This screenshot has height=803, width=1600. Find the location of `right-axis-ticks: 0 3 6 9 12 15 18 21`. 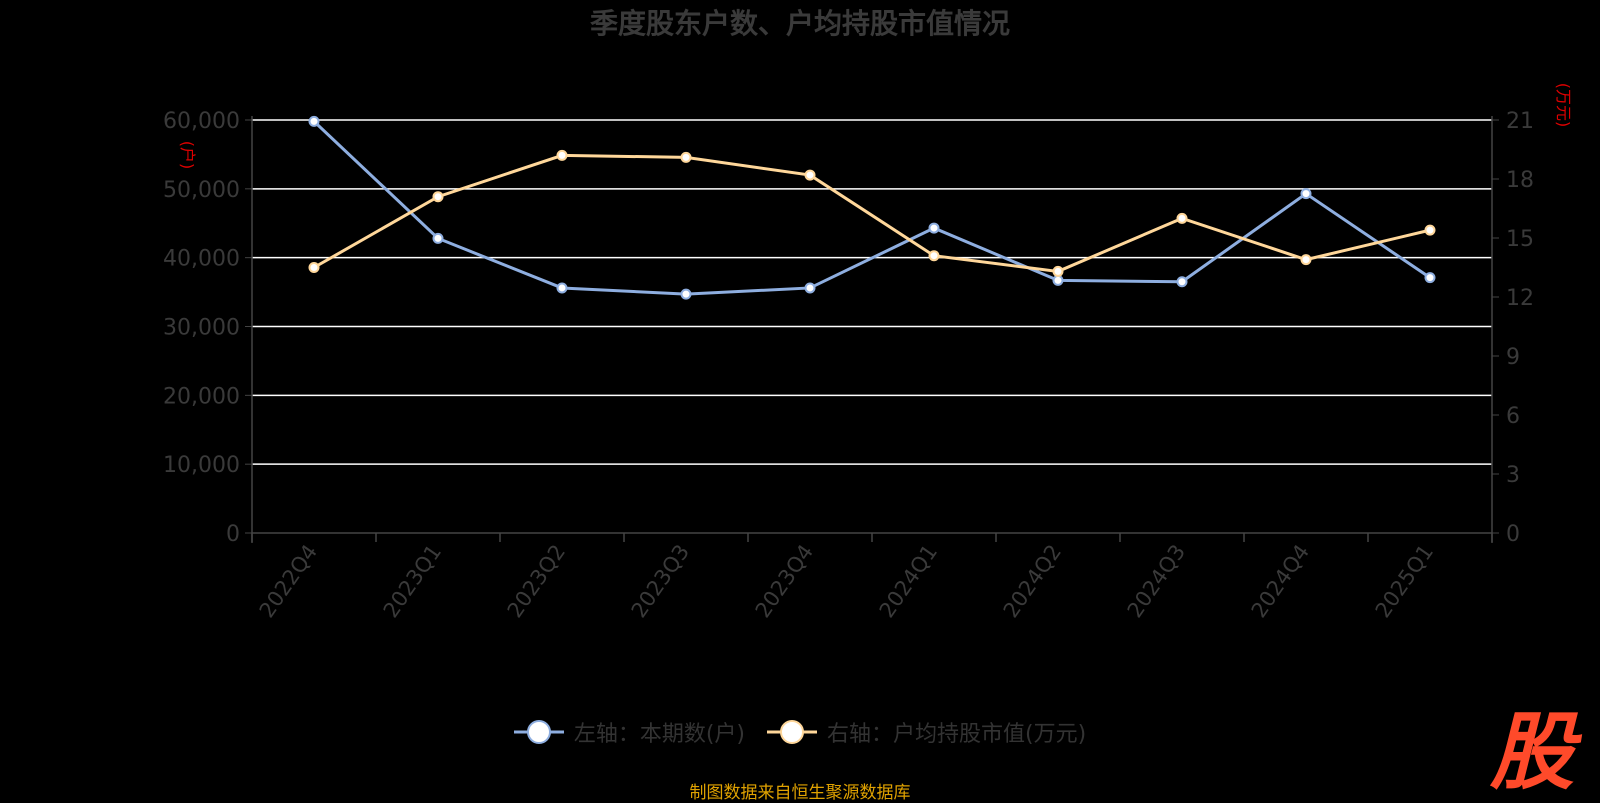

right-axis-ticks: 0 3 6 9 12 15 18 21 is located at coordinates (1513, 328).